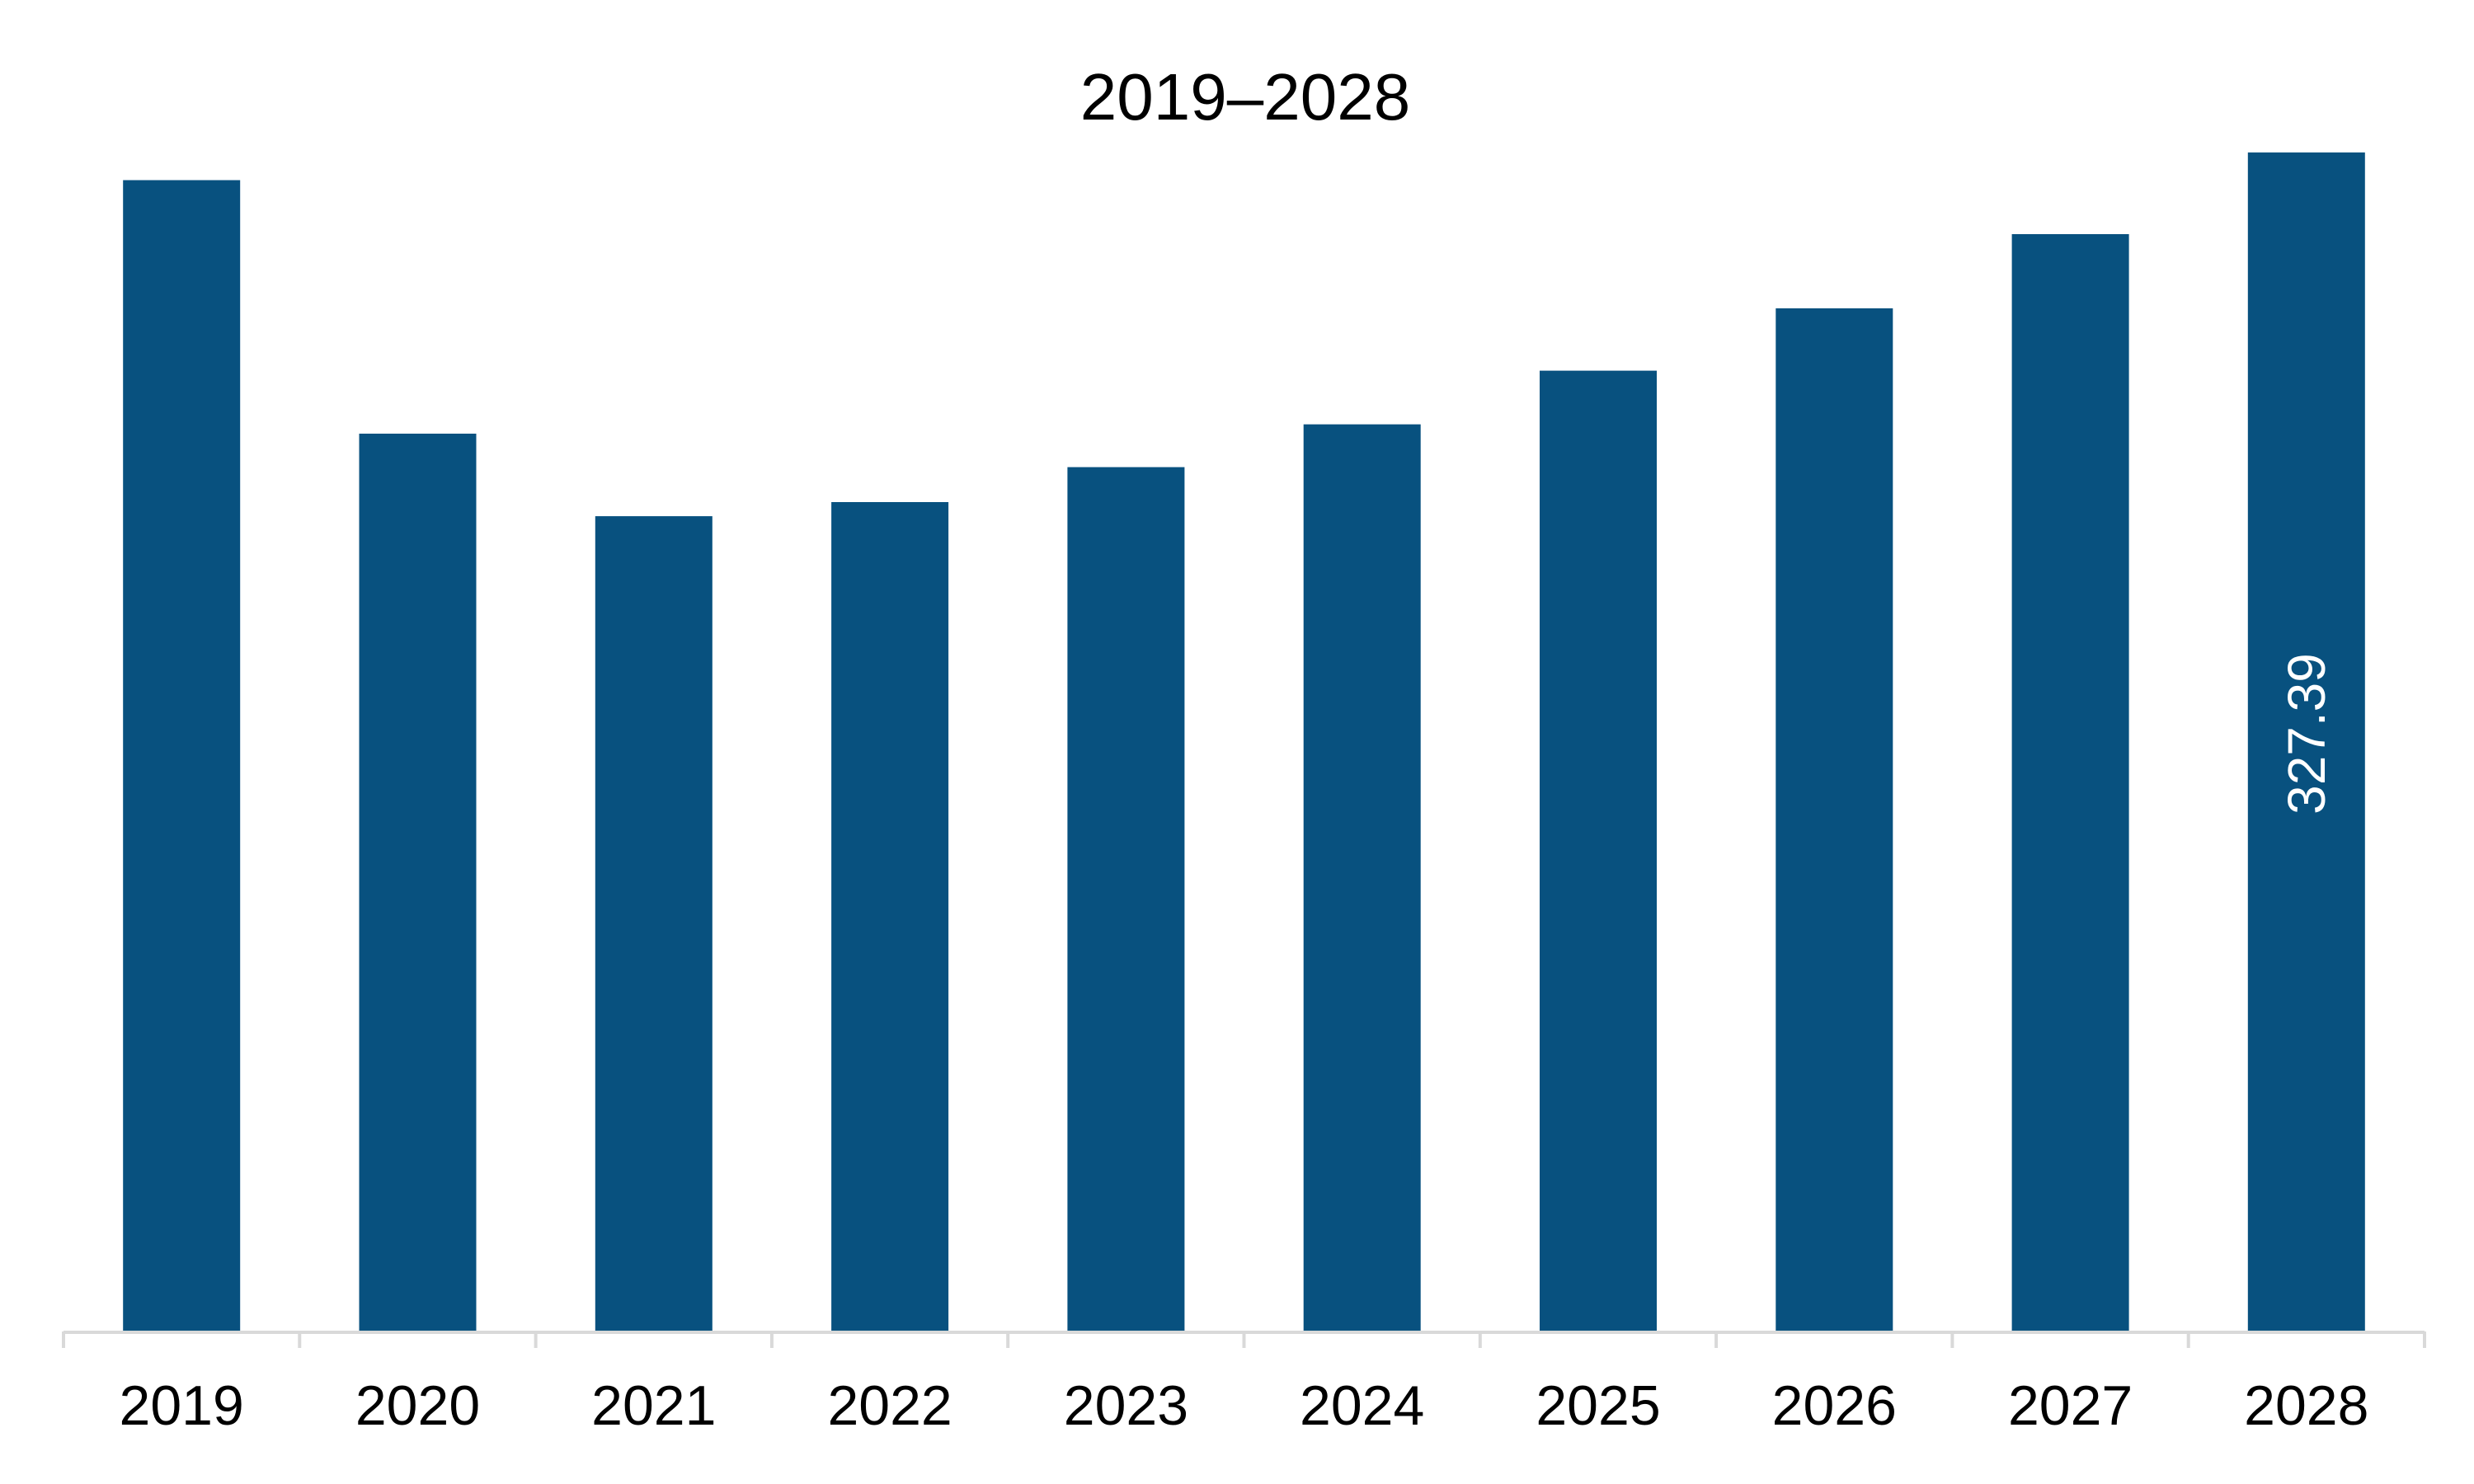 This screenshot has width=2474, height=1484. I want to click on bar-2021, so click(654, 924).